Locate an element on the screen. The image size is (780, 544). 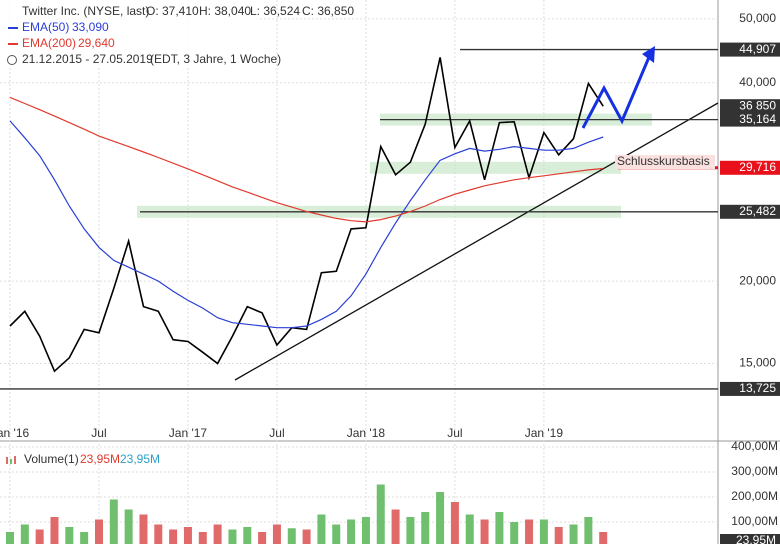
y-tick-label: 50,000 is located at coordinates (757, 18).